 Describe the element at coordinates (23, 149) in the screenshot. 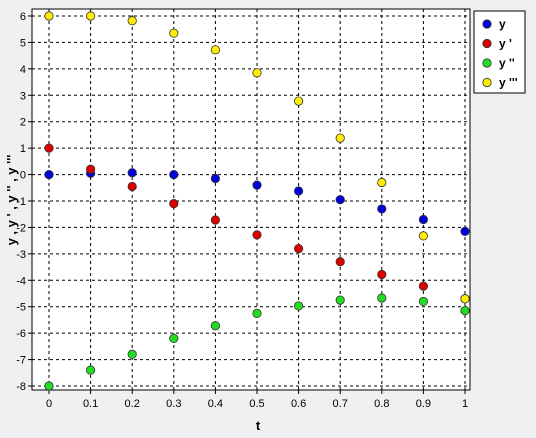

I see `y-tick-label: 1` at that location.